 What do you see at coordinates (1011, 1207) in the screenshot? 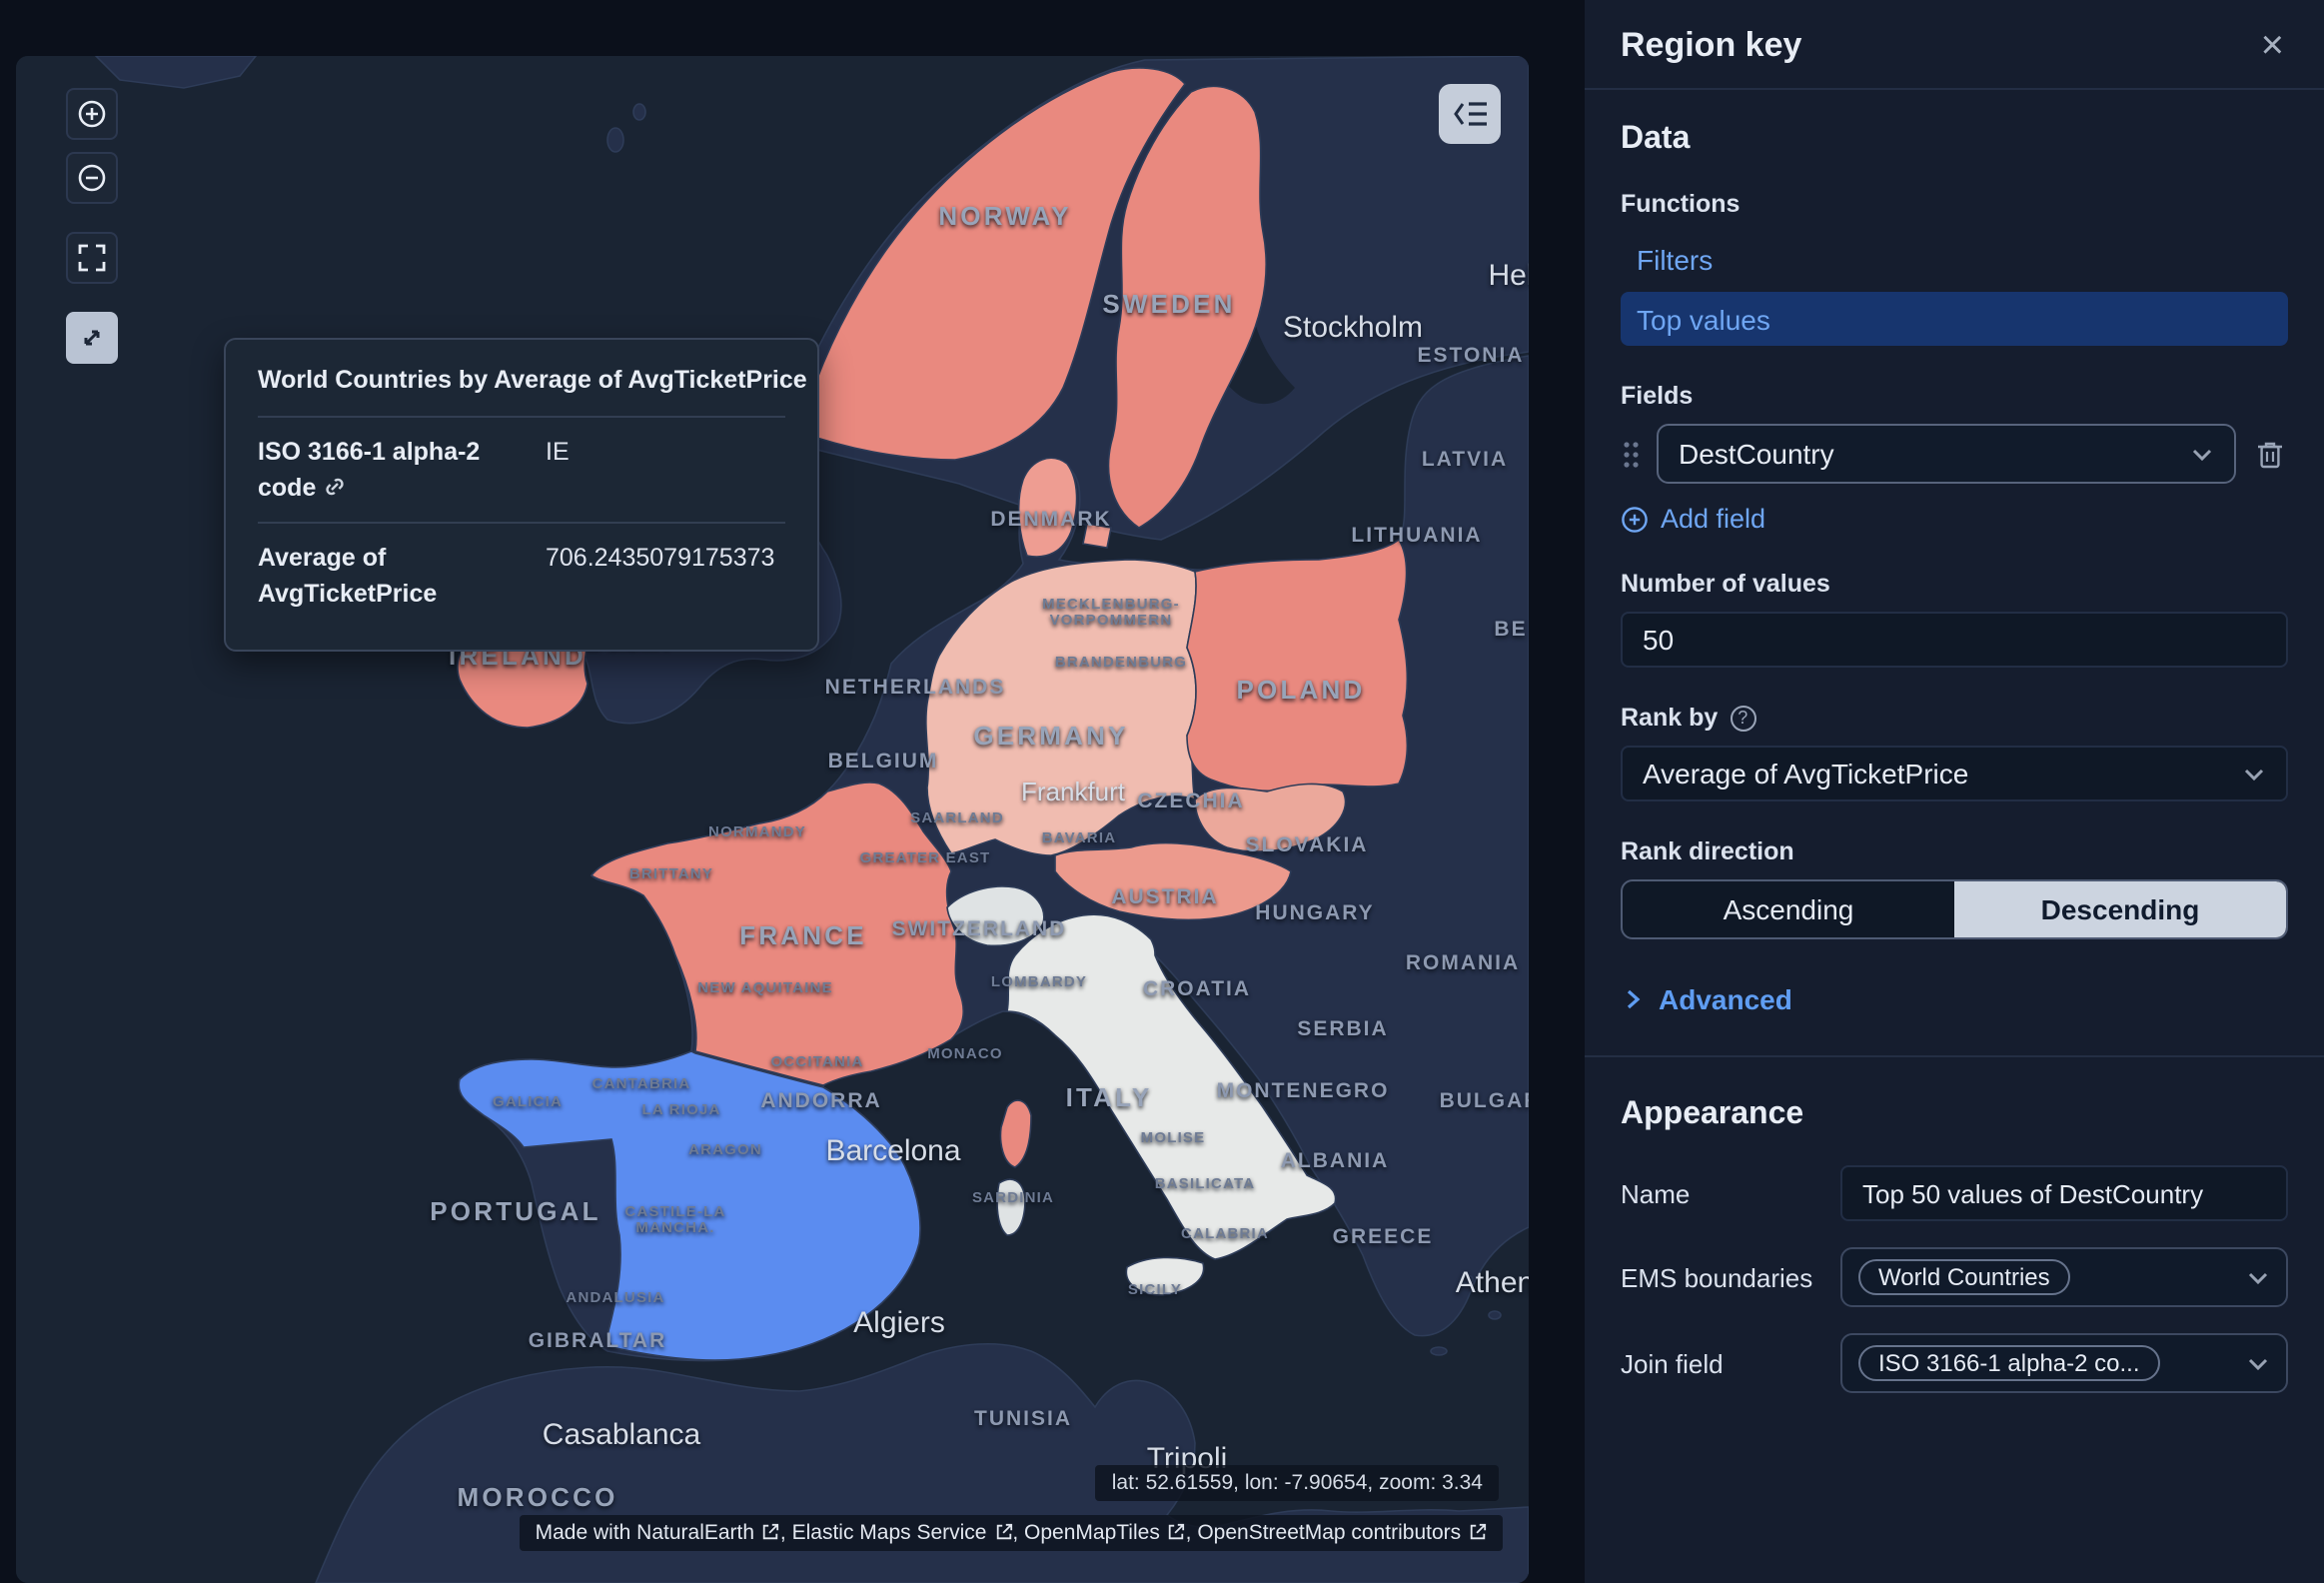
I see `region-sardinia` at bounding box center [1011, 1207].